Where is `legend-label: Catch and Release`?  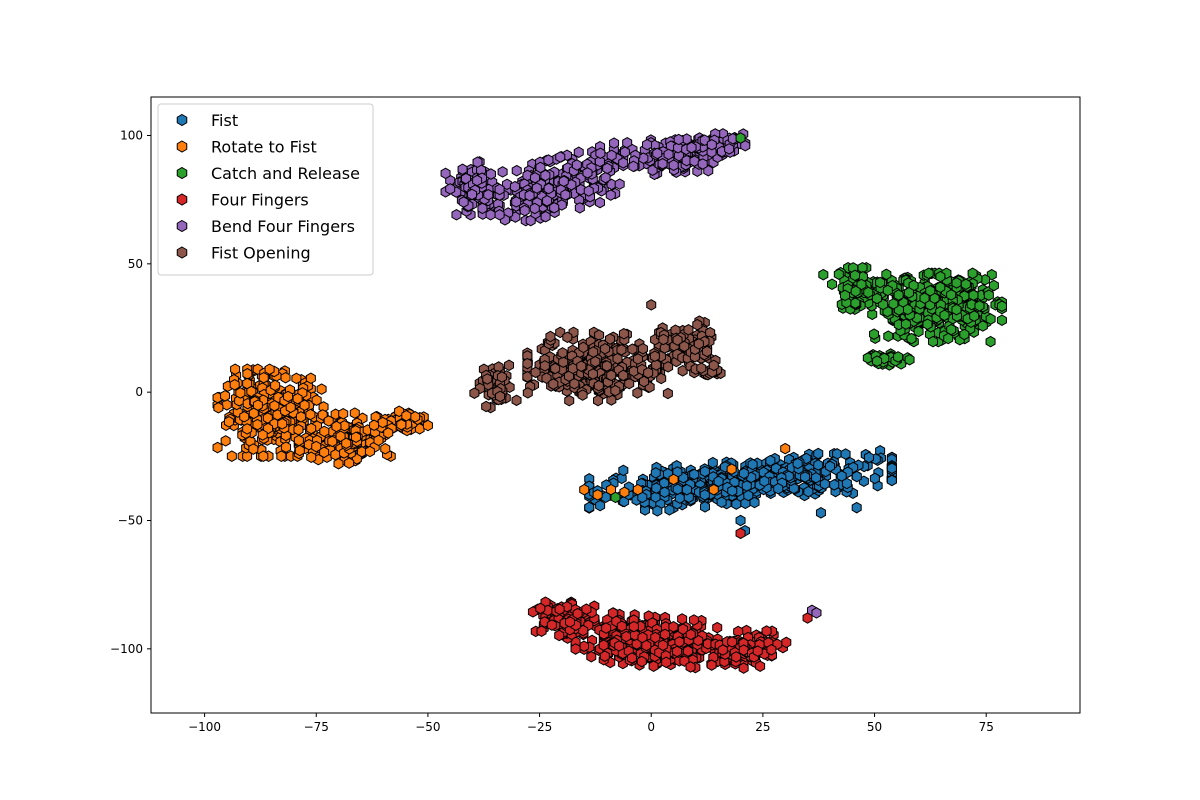
legend-label: Catch and Release is located at coordinates (285, 173).